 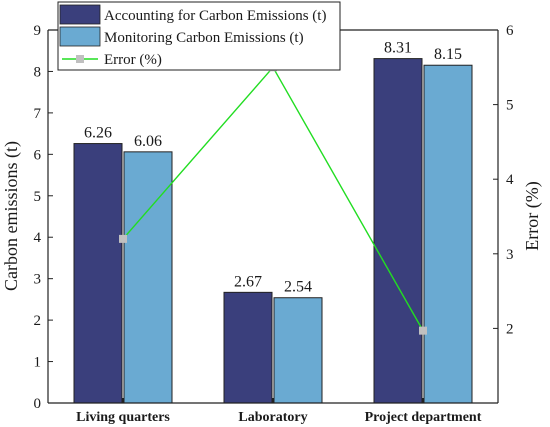 I want to click on legend-swatch-monitoring, so click(x=80, y=36).